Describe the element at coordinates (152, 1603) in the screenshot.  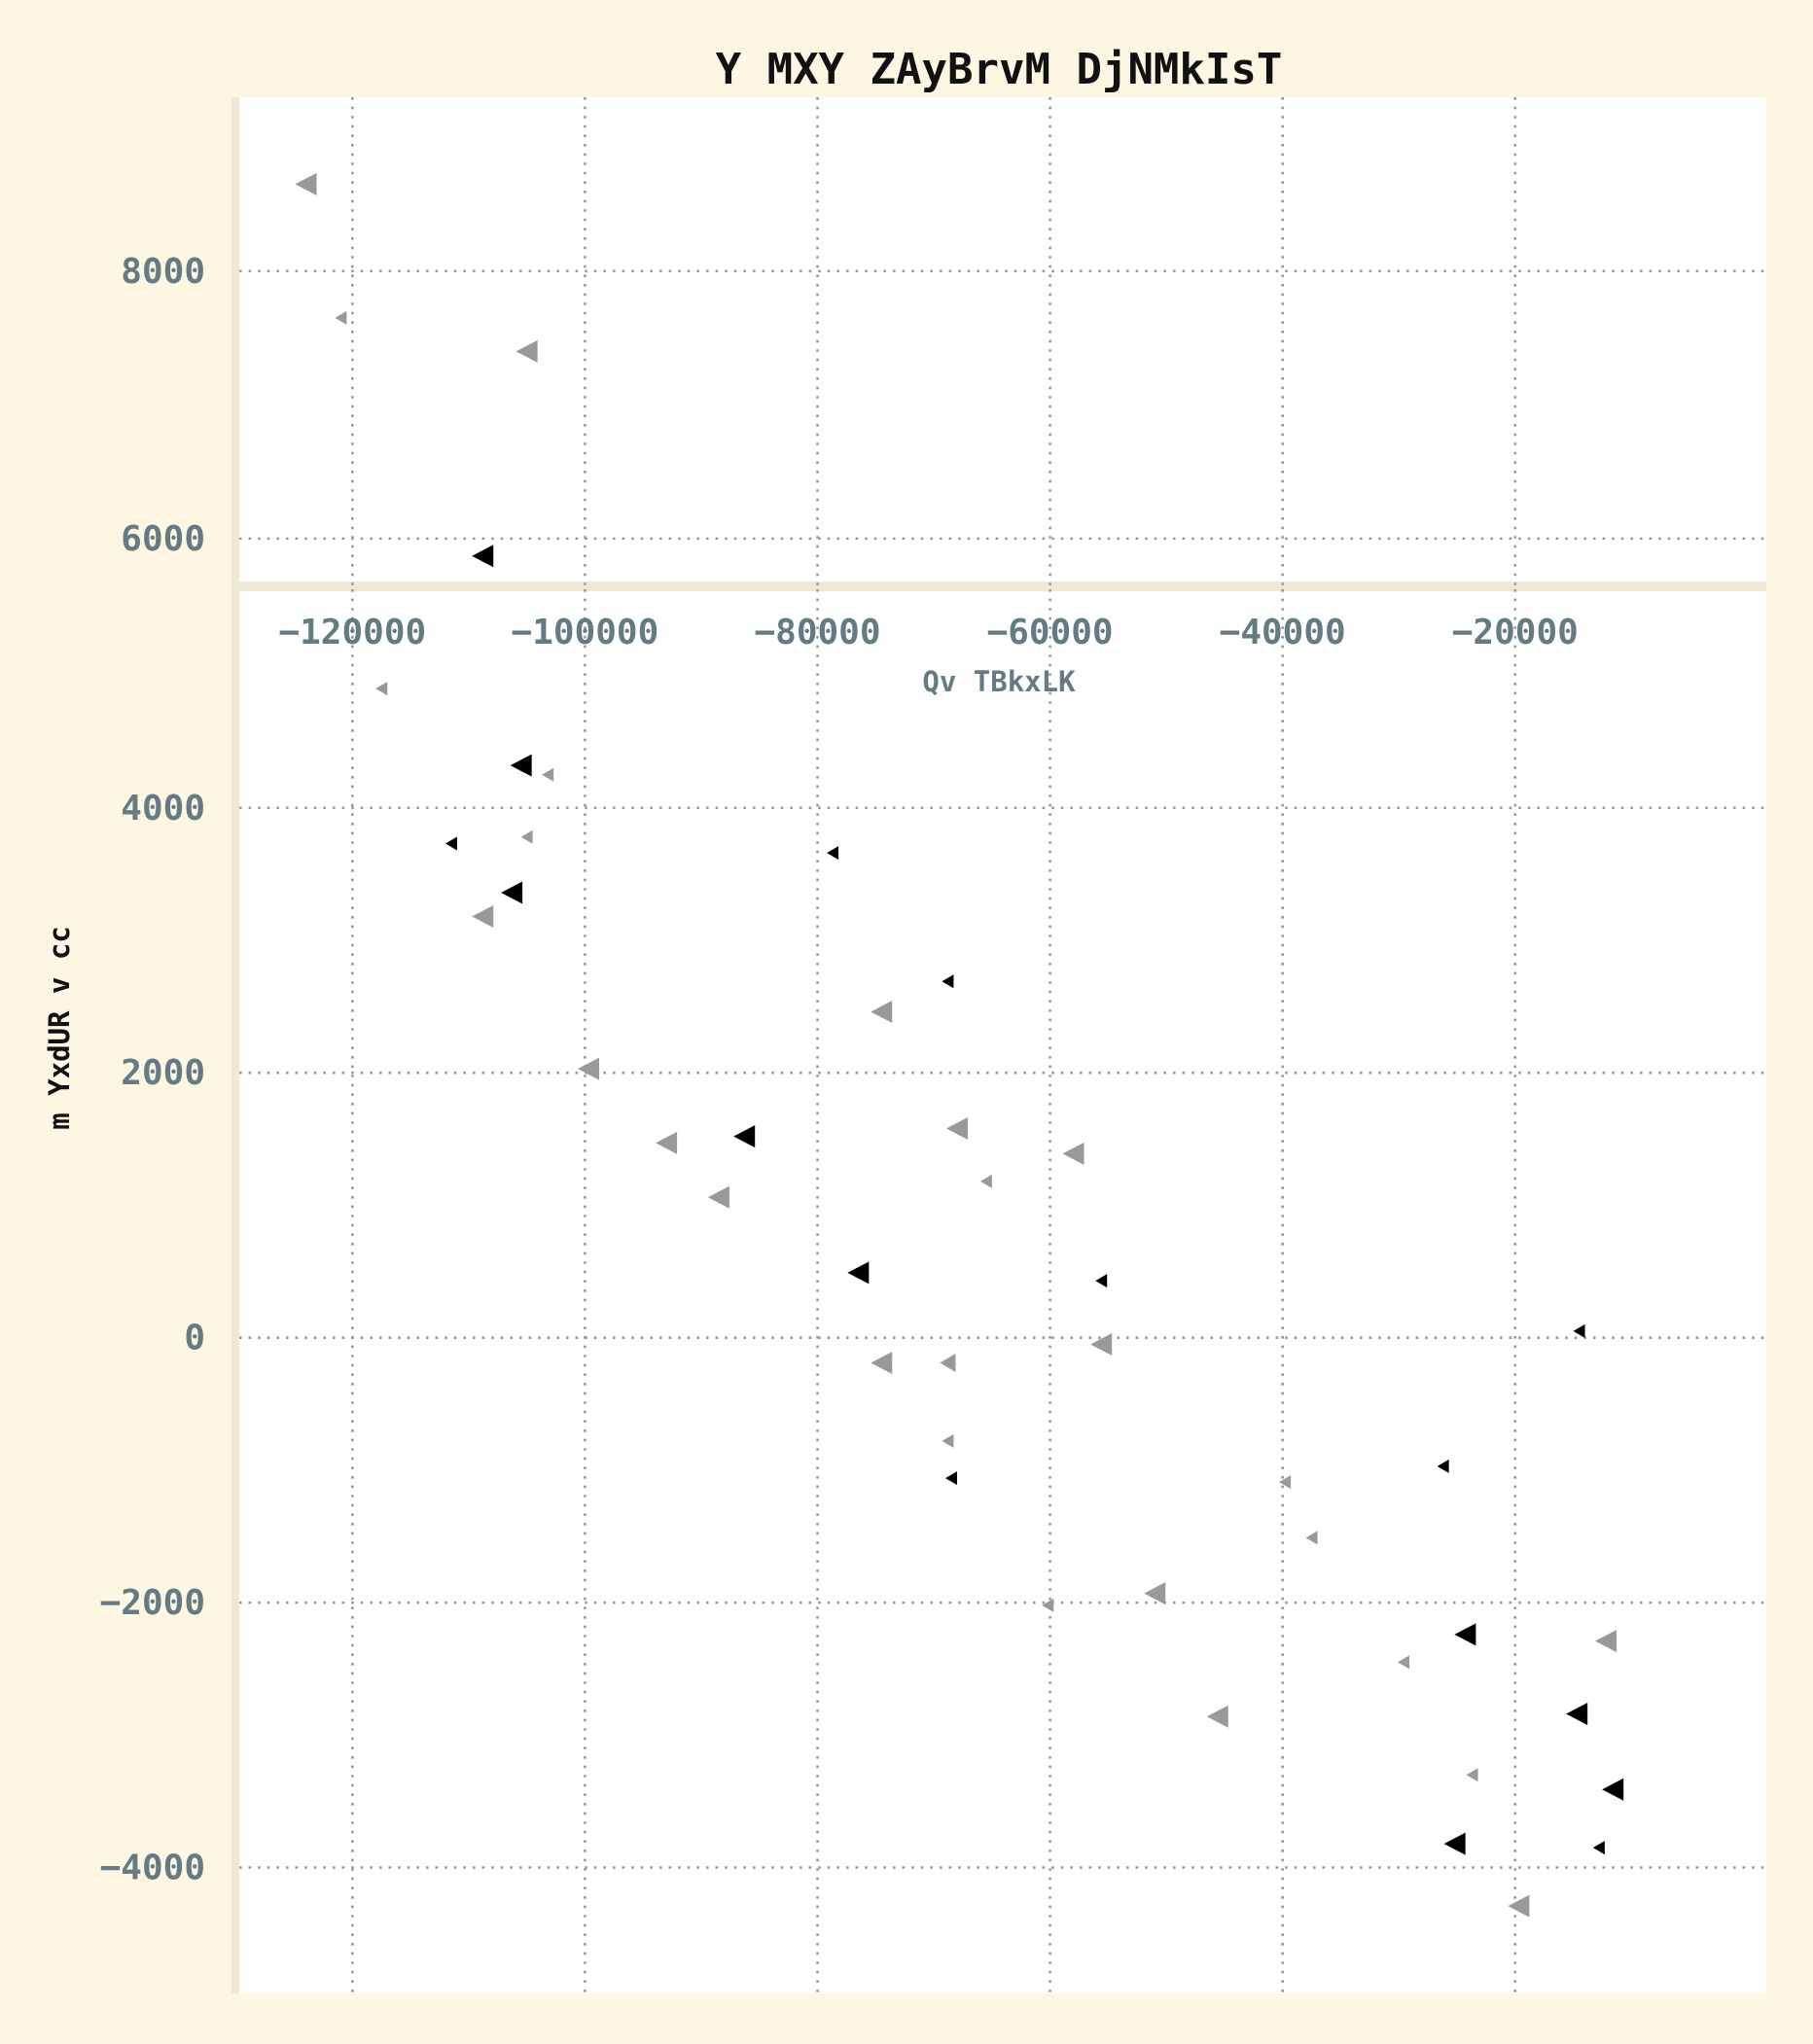
I see `y-tick-label: −2000` at that location.